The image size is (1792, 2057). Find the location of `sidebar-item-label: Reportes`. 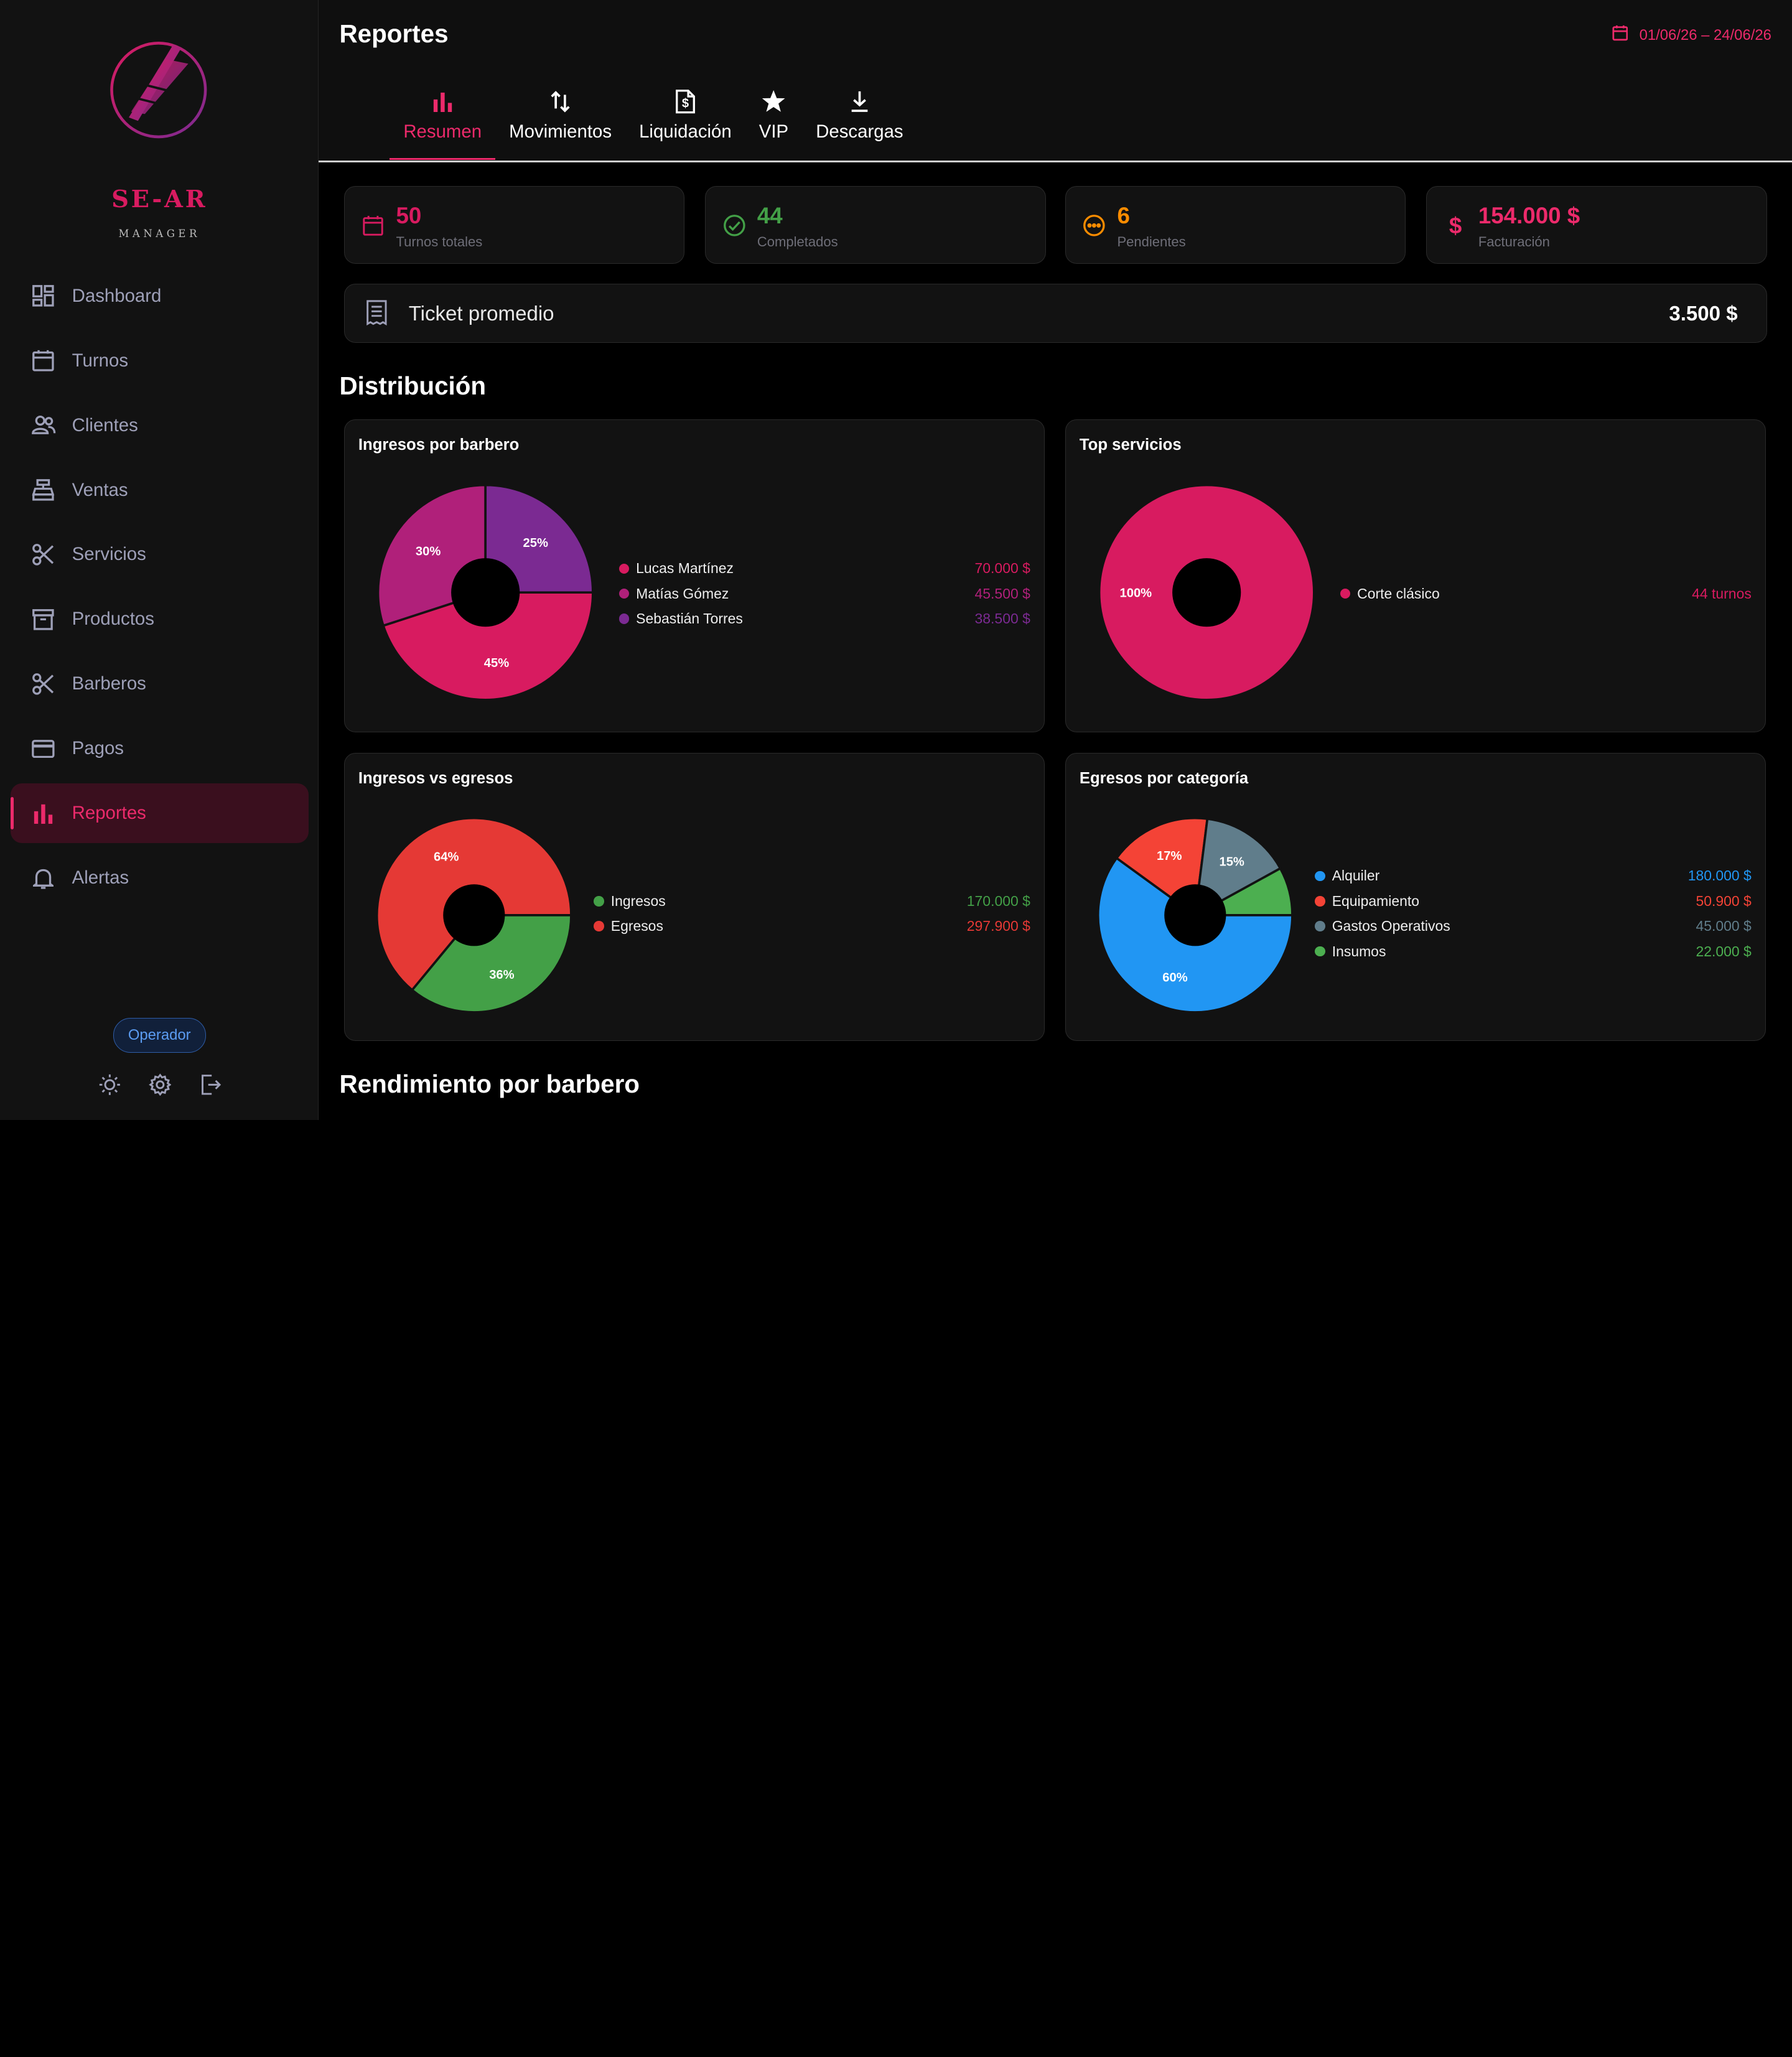

sidebar-item-label: Reportes is located at coordinates (109, 813).